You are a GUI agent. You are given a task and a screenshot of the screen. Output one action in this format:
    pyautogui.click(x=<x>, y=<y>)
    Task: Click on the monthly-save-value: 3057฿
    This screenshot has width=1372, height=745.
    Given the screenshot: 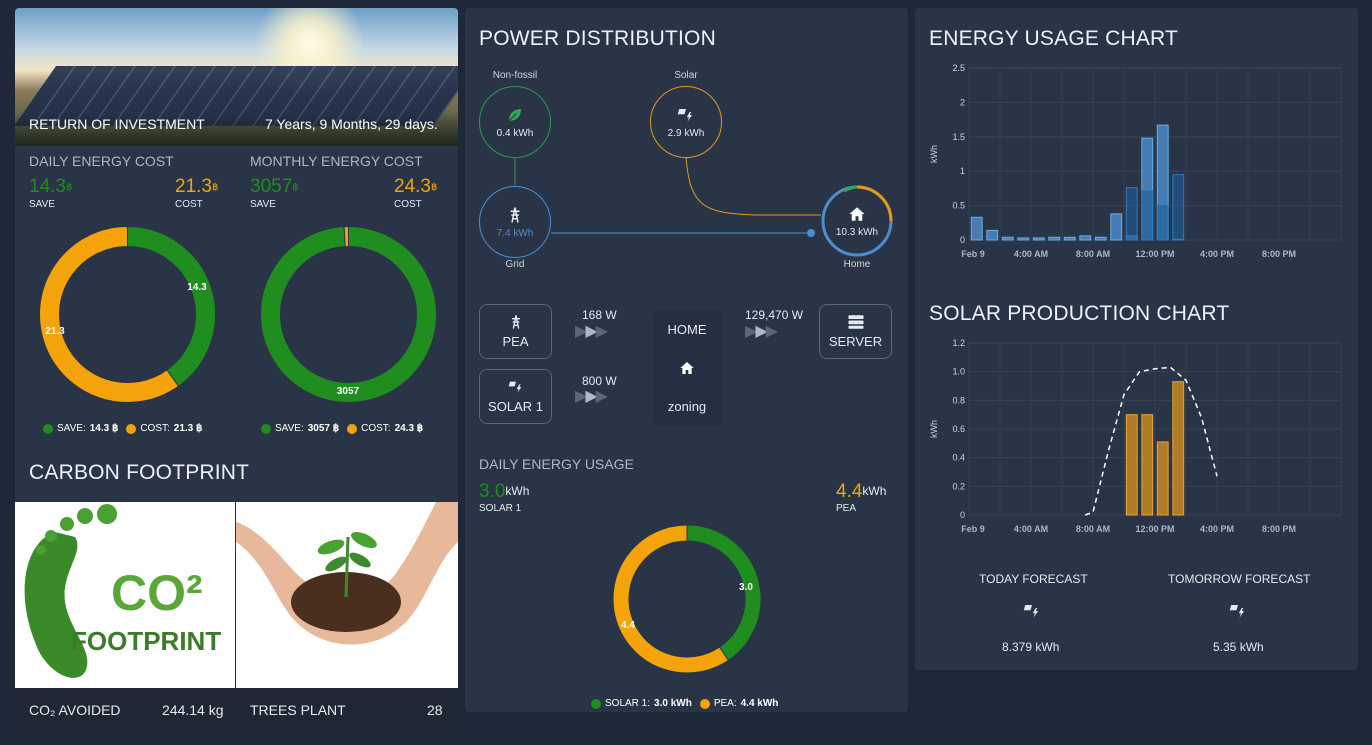 What is the action you would take?
    pyautogui.click(x=274, y=186)
    